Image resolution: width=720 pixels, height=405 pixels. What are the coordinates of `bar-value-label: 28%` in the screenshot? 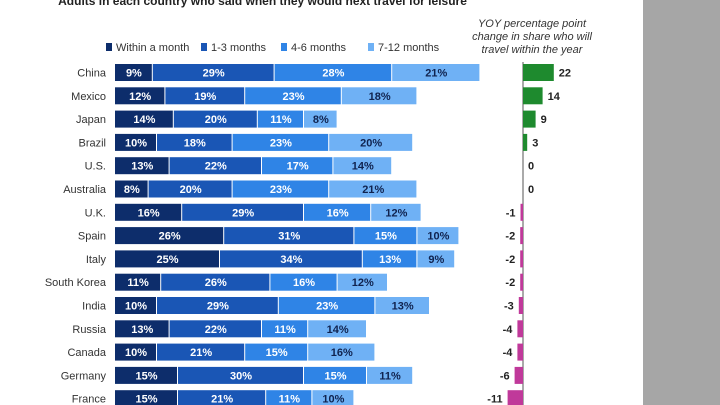 It's located at (333, 74).